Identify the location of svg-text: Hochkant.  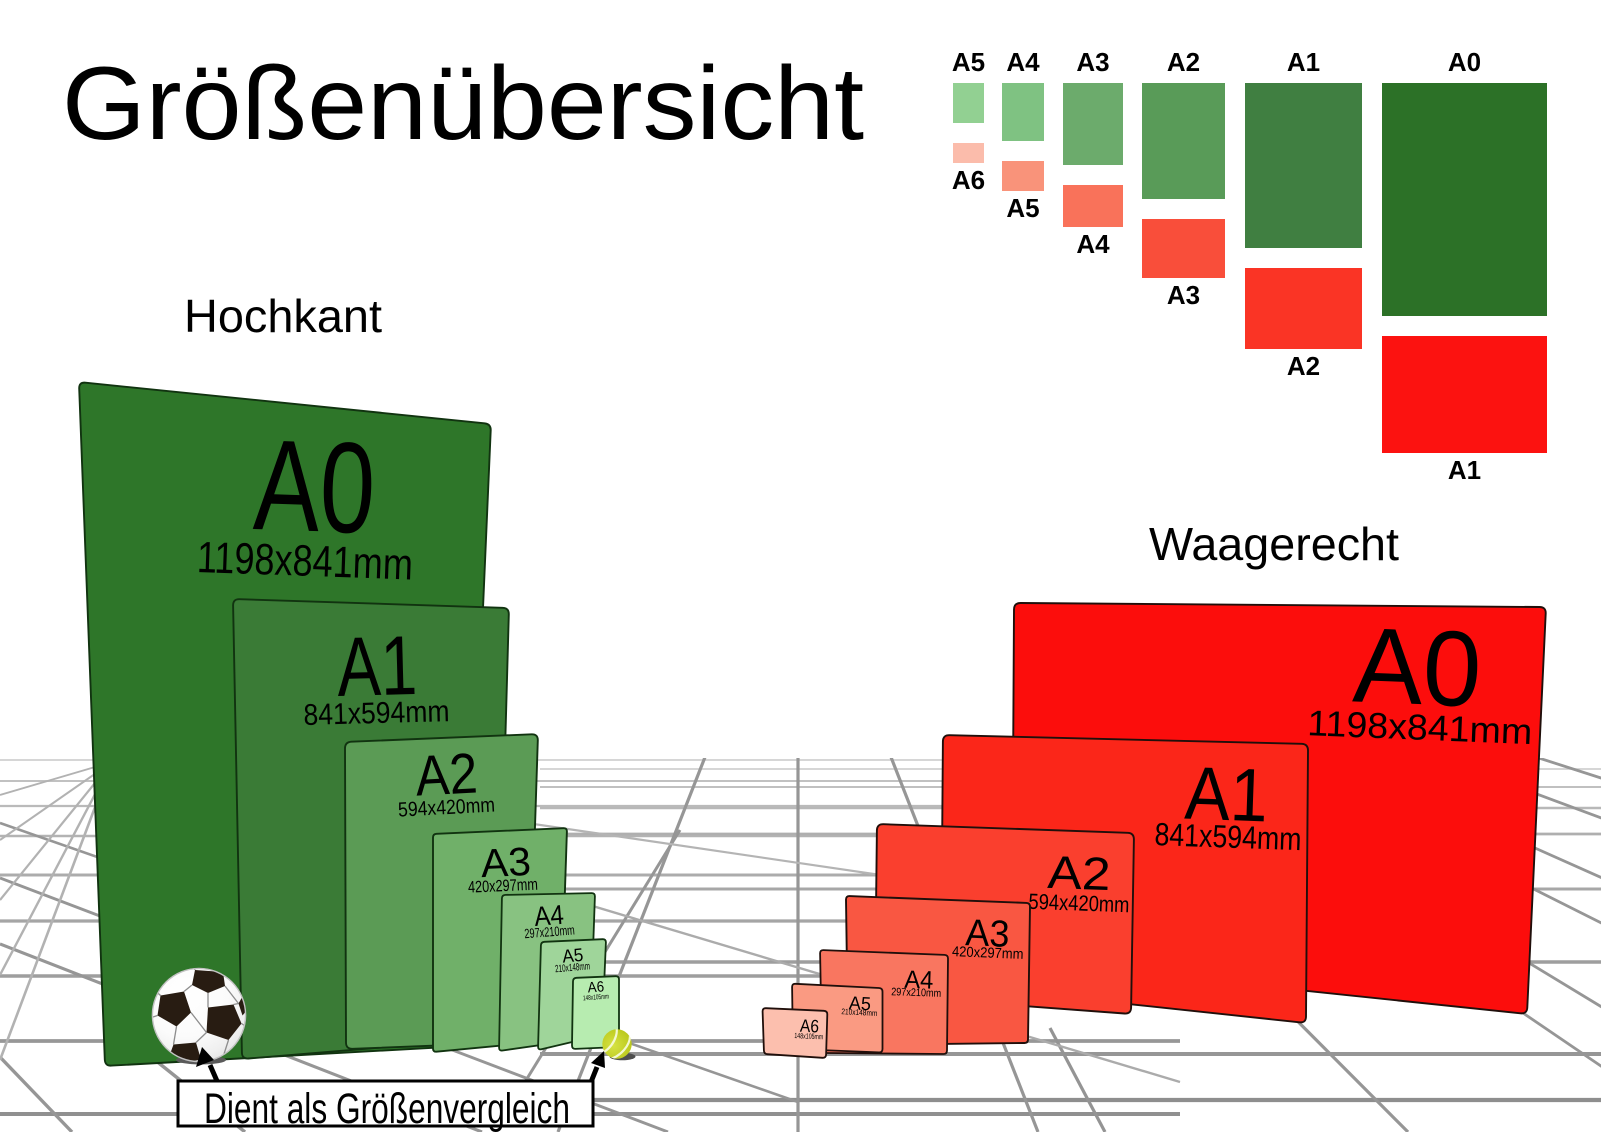
(283, 316).